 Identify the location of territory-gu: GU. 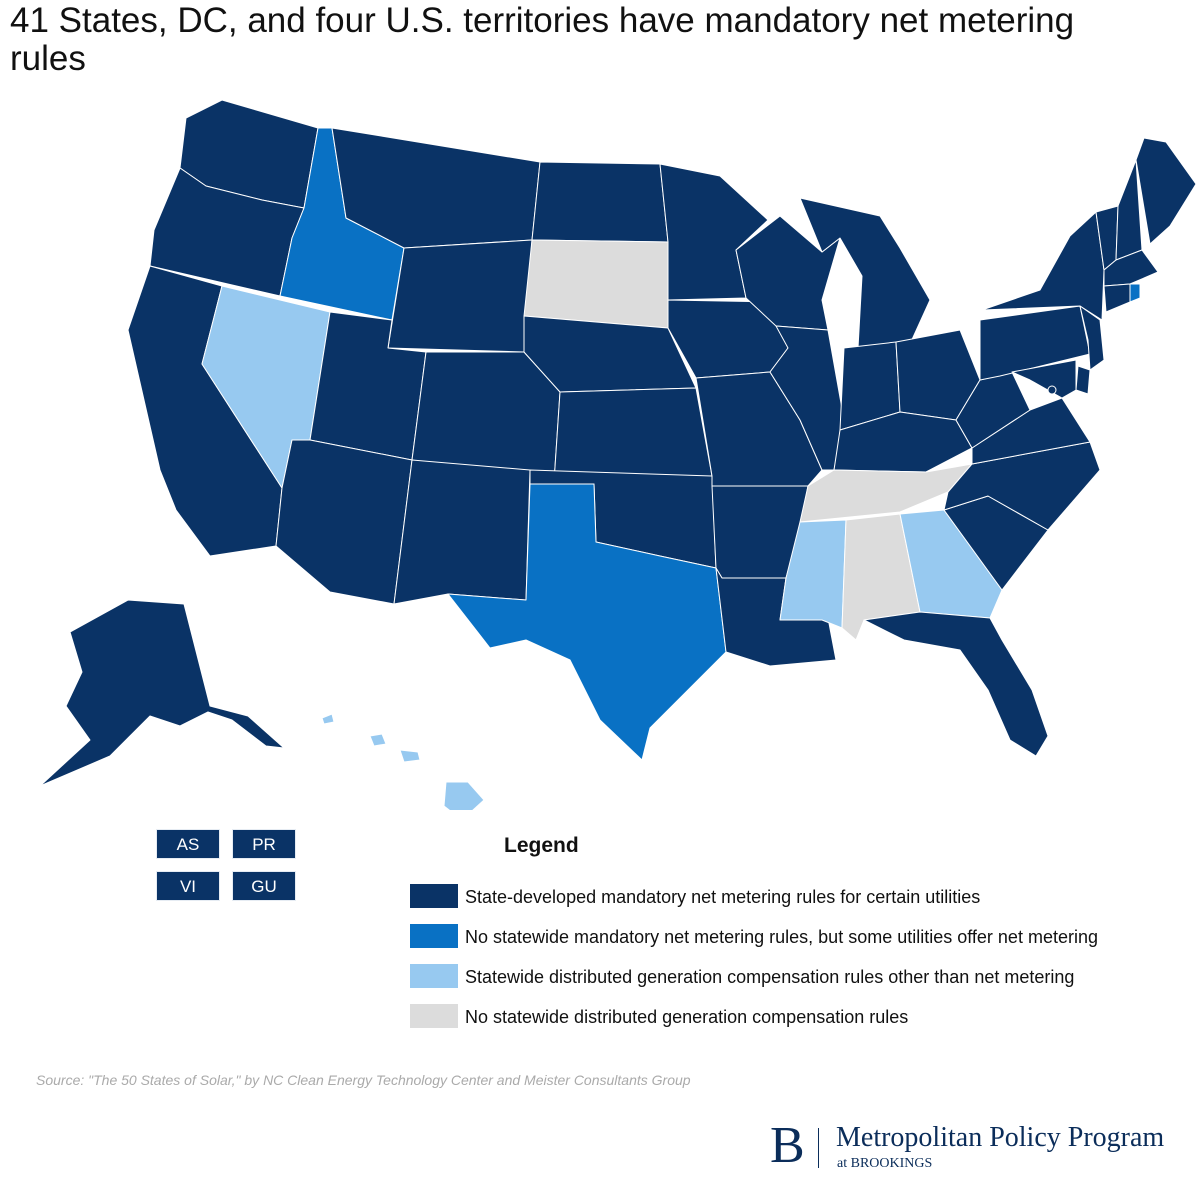
(264, 886).